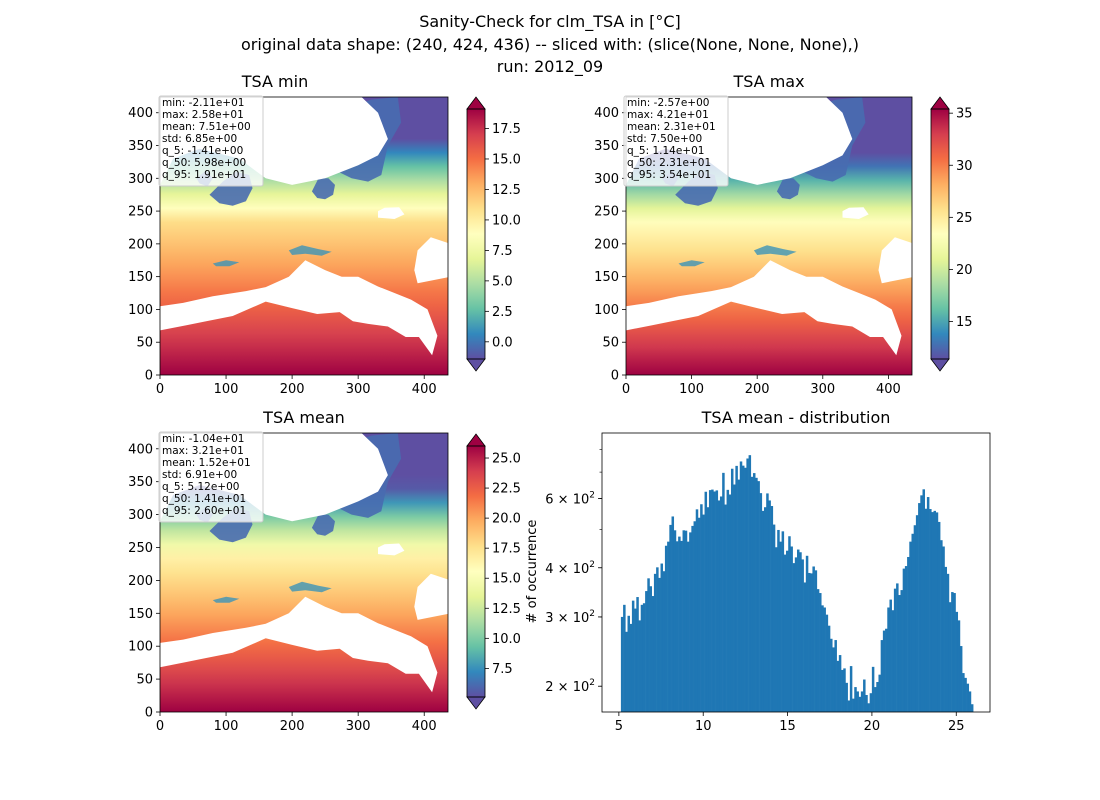  Describe the element at coordinates (140, 515) in the screenshot. I see `y-tick-label: 300` at that location.